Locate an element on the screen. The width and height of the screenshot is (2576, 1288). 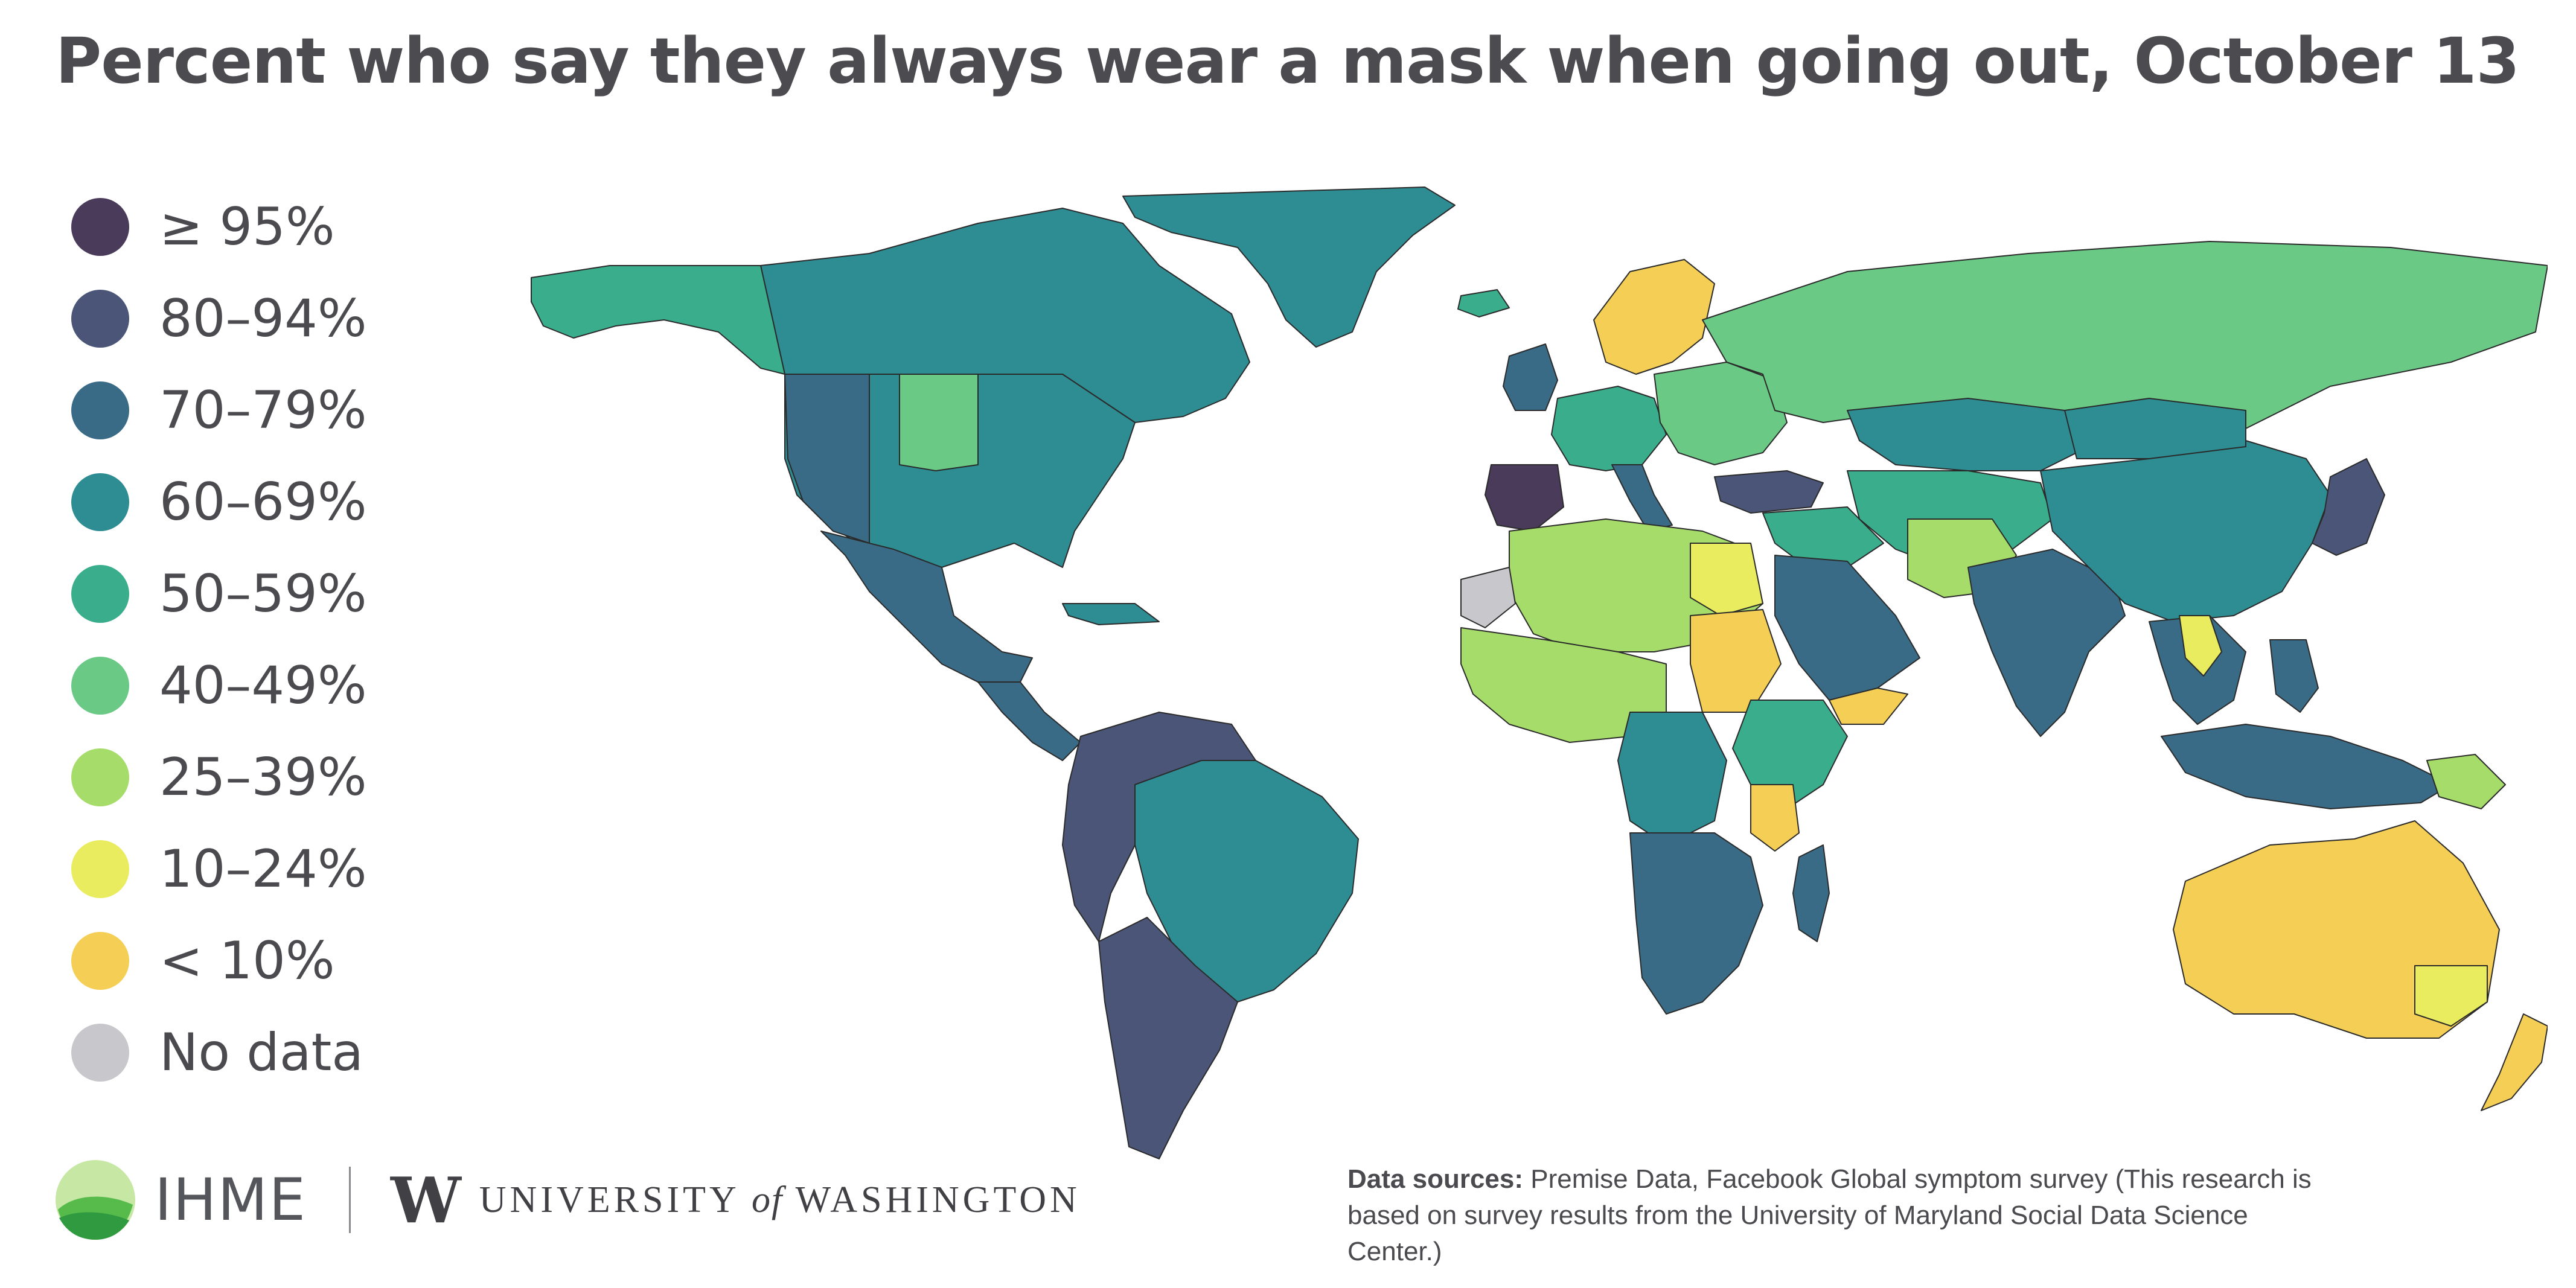
map-region-central-africa is located at coordinates (1672, 779).